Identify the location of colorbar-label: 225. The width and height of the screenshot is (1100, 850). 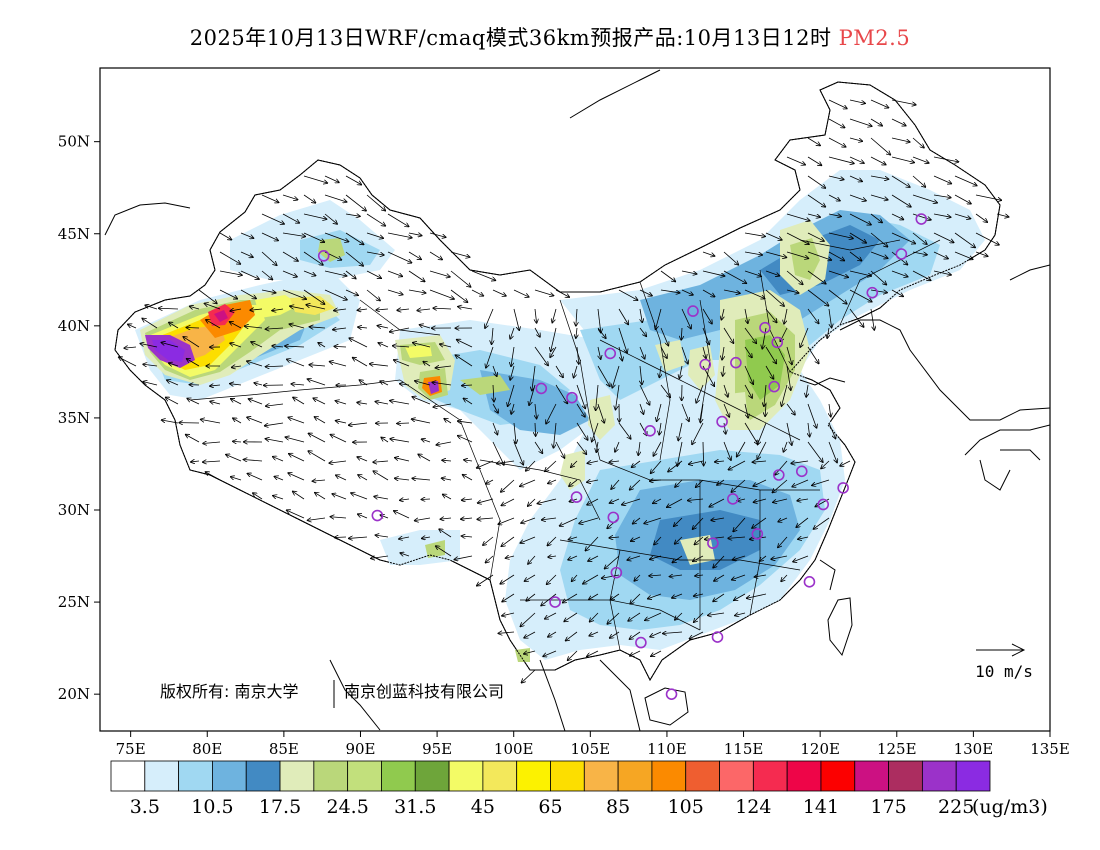
(956, 807).